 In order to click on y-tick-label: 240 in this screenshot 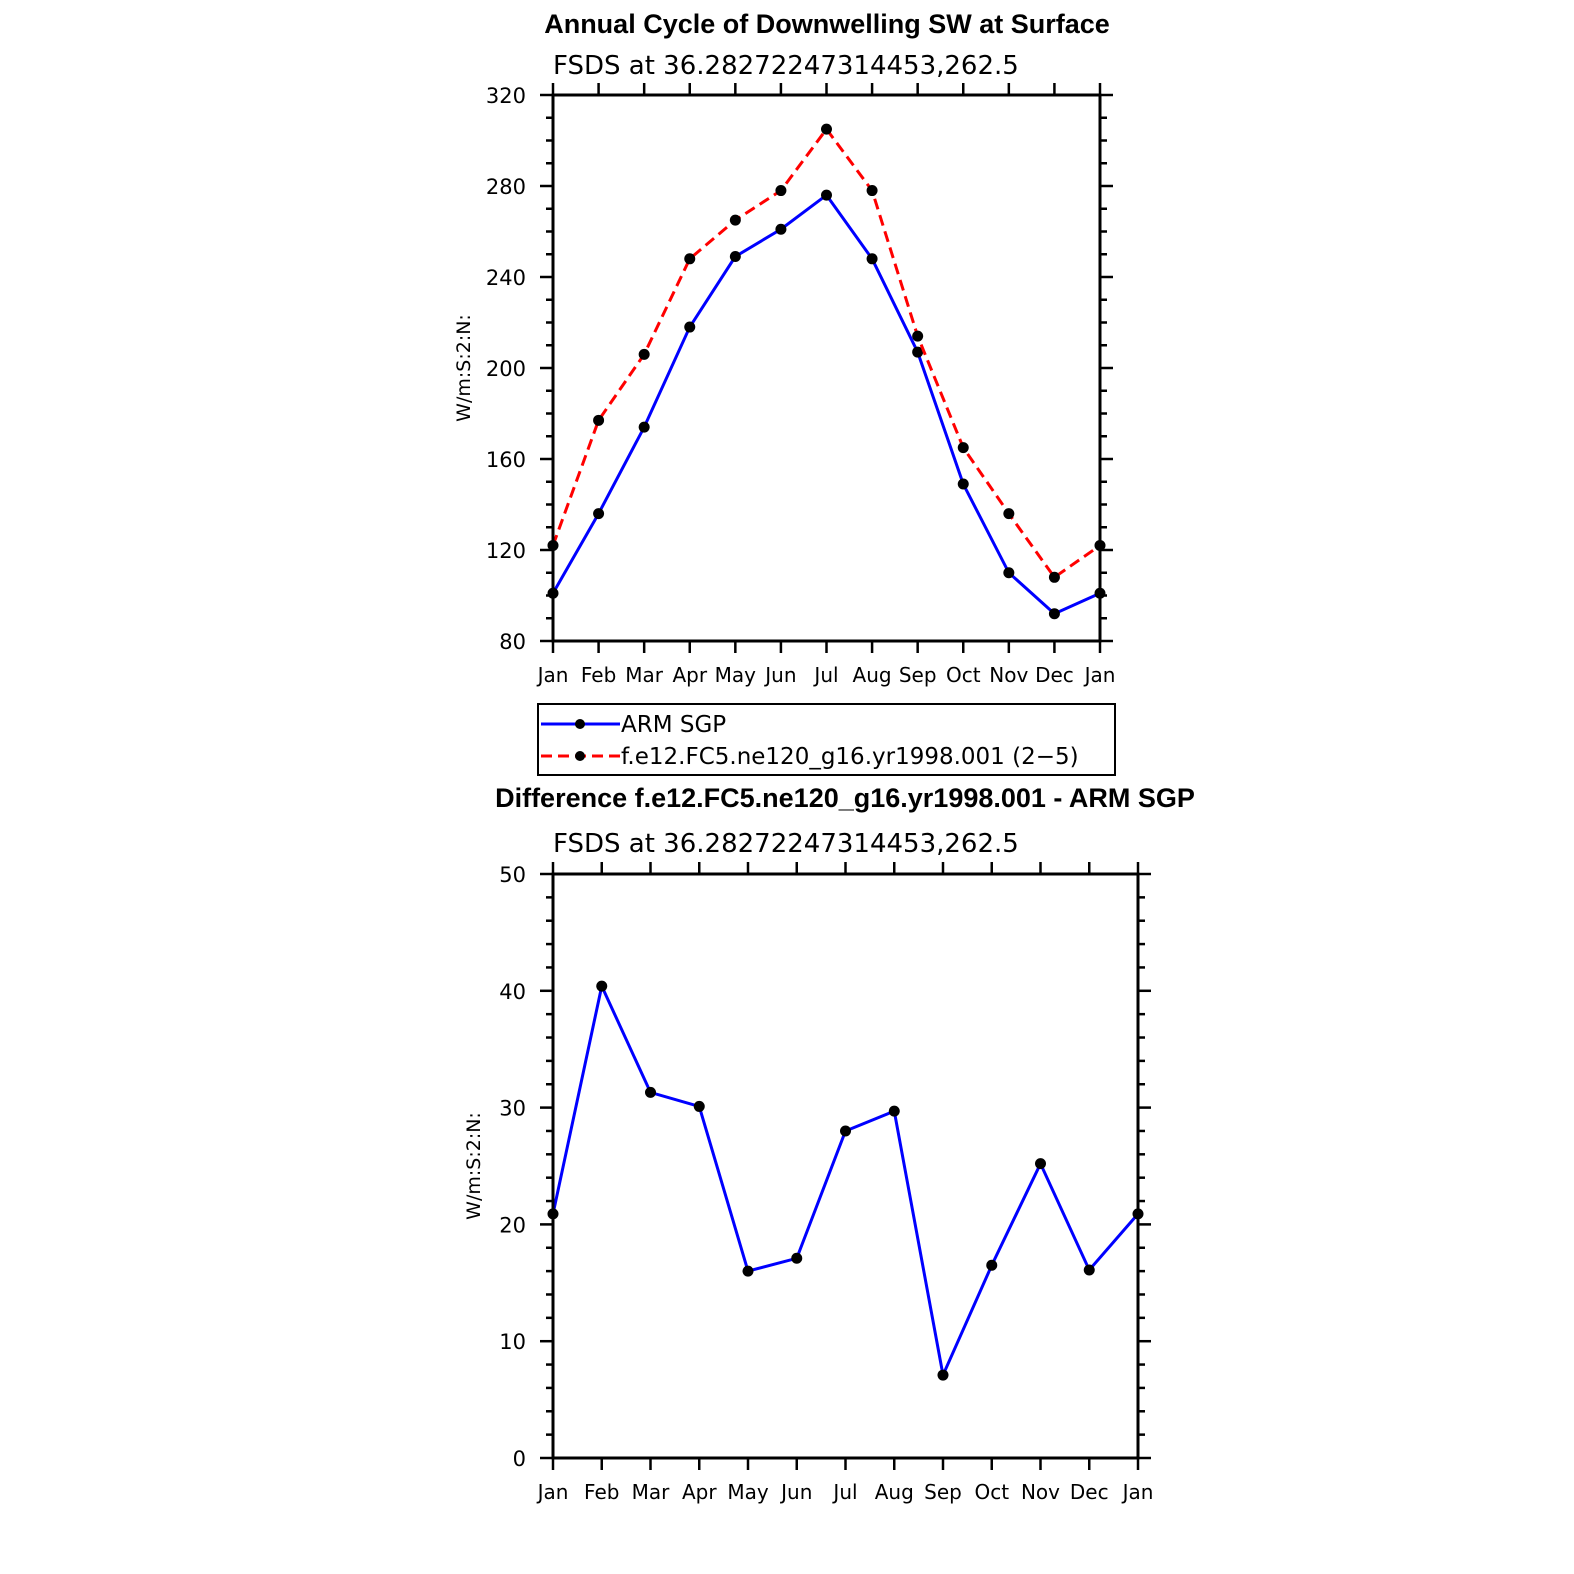, I will do `click(506, 278)`.